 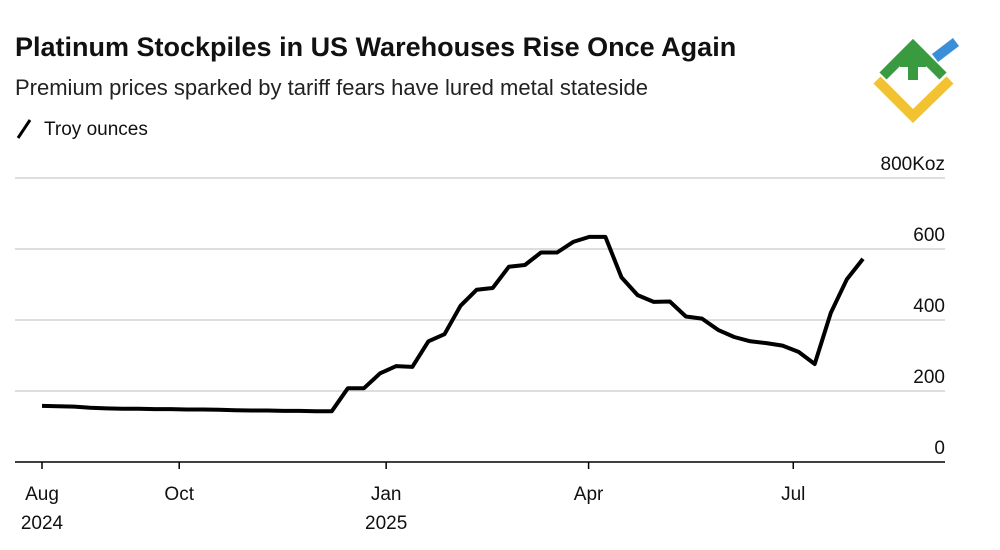 What do you see at coordinates (386, 494) in the screenshot?
I see `x-tick-label: Jan` at bounding box center [386, 494].